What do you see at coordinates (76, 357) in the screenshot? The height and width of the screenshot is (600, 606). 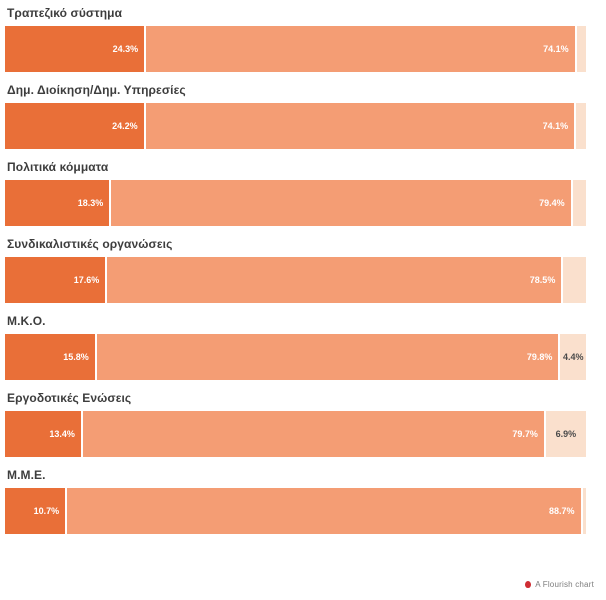 I see `segment-value-label: 15.8%` at bounding box center [76, 357].